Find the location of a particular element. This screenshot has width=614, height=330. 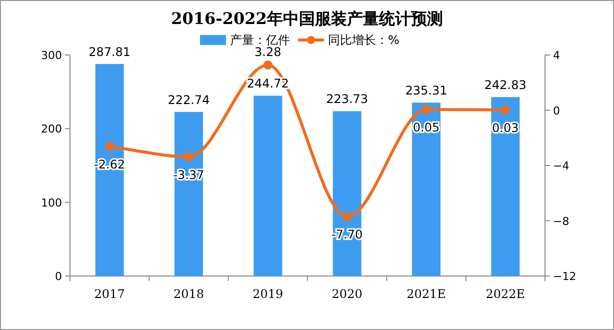

legend-label: 同比增长：% is located at coordinates (364, 40).